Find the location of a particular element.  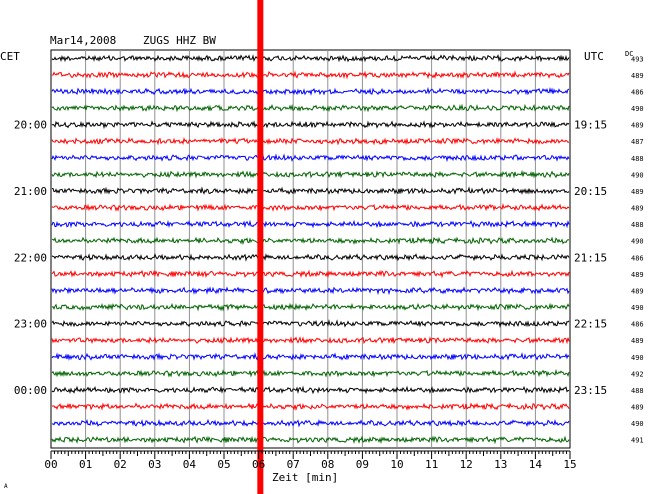

right-time-label: 19:15 is located at coordinates (590, 125).